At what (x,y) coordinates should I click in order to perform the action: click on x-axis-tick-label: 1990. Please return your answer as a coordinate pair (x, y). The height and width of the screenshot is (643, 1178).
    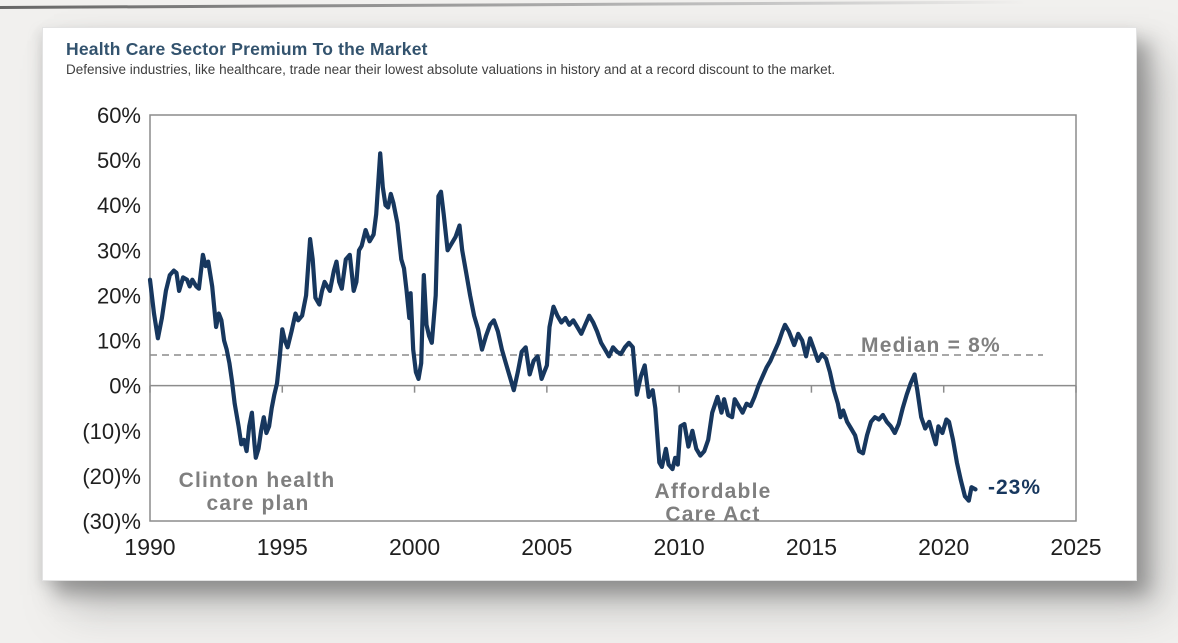
    Looking at the image, I should click on (149, 547).